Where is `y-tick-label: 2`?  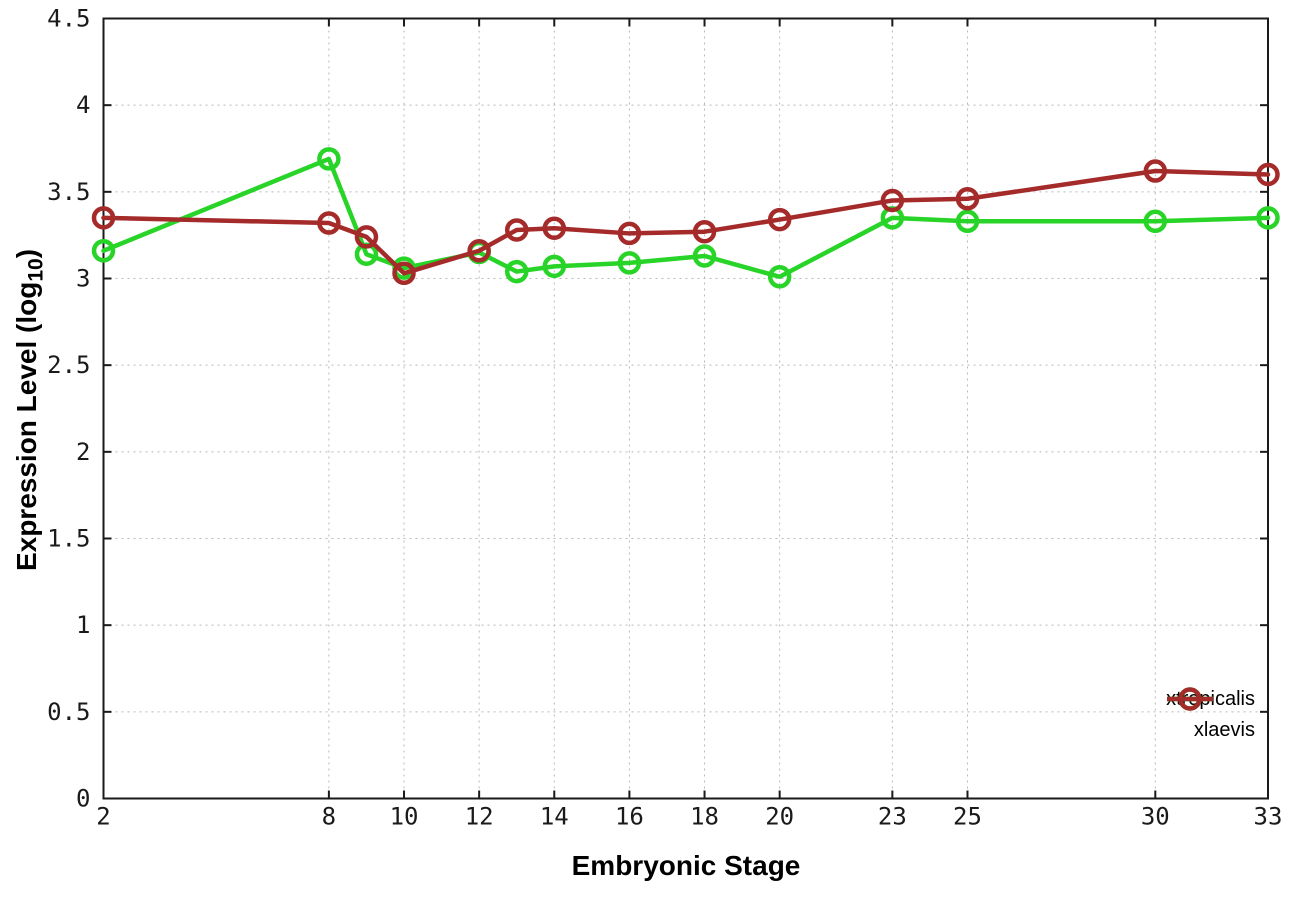 y-tick-label: 2 is located at coordinates (83, 452).